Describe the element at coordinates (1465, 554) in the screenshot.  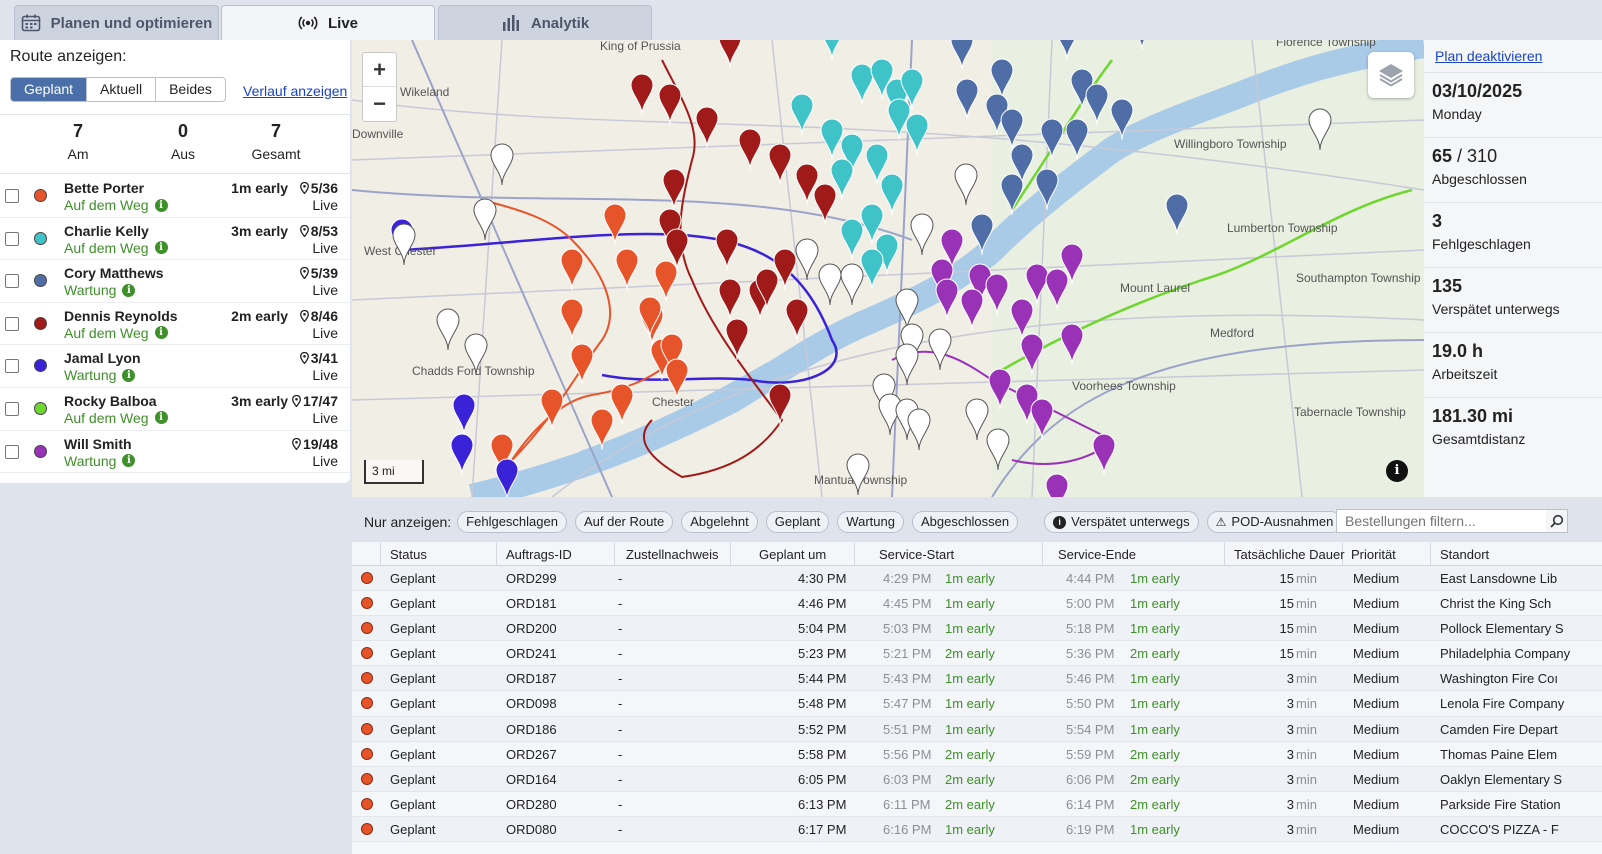
I see `column-header: Standort` at that location.